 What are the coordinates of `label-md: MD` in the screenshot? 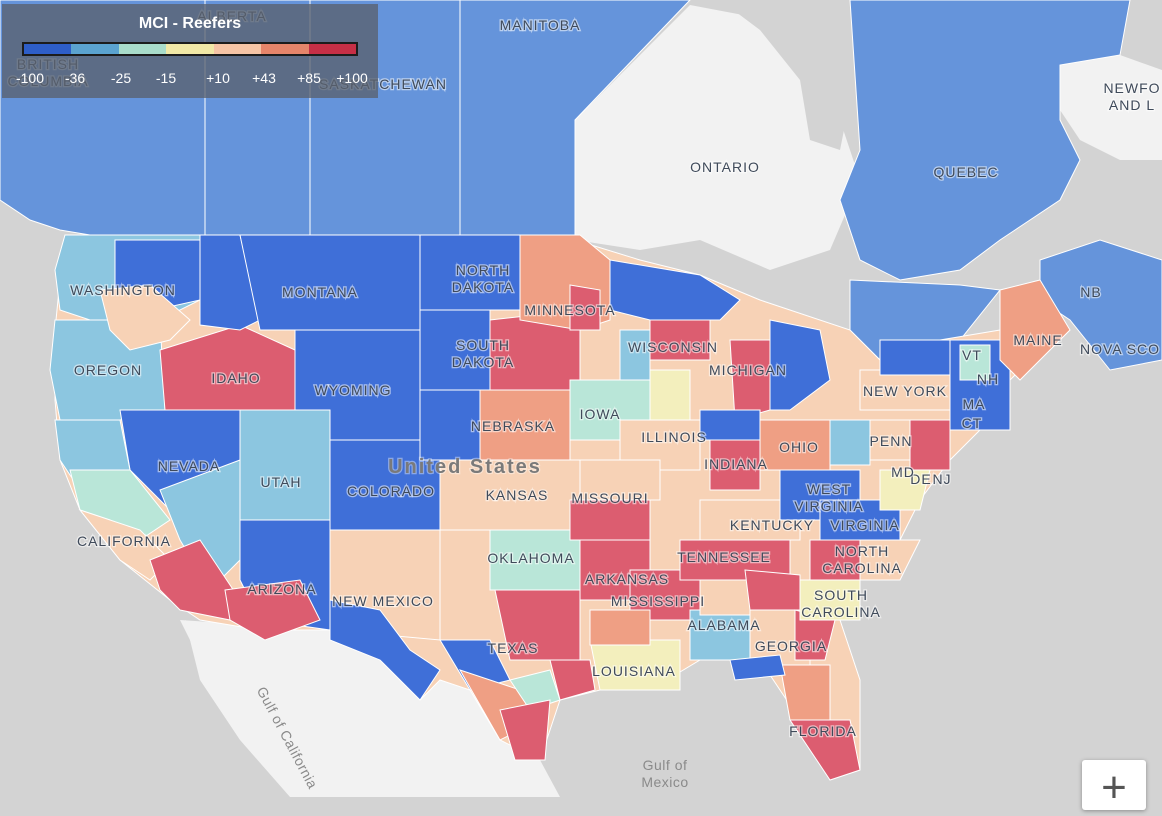 It's located at (903, 472).